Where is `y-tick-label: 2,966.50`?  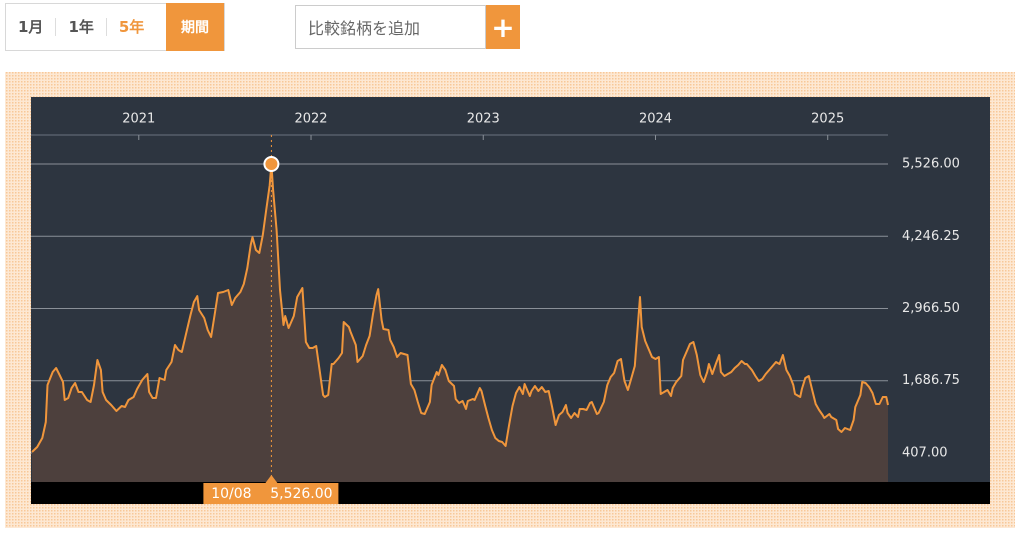
y-tick-label: 2,966.50 is located at coordinates (931, 308).